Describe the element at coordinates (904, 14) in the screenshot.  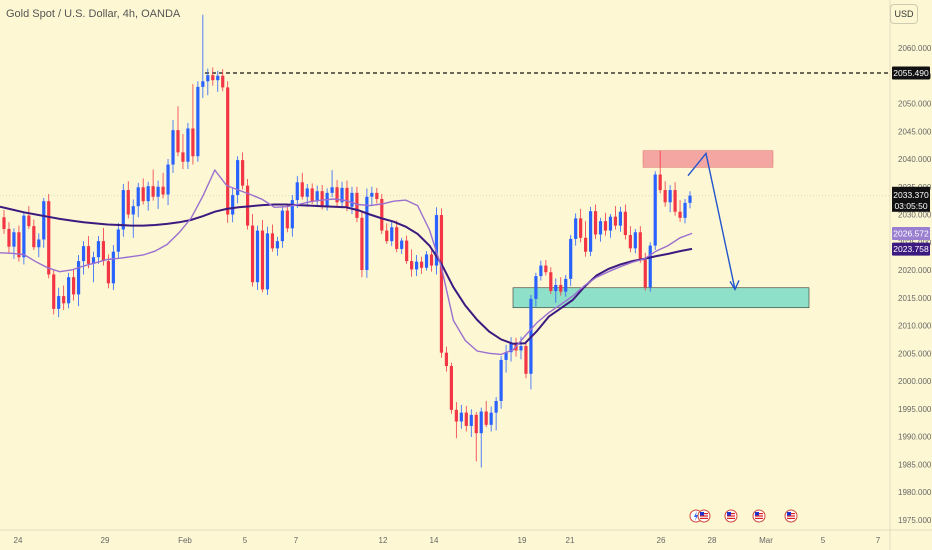
I see `currency-button: USD` at that location.